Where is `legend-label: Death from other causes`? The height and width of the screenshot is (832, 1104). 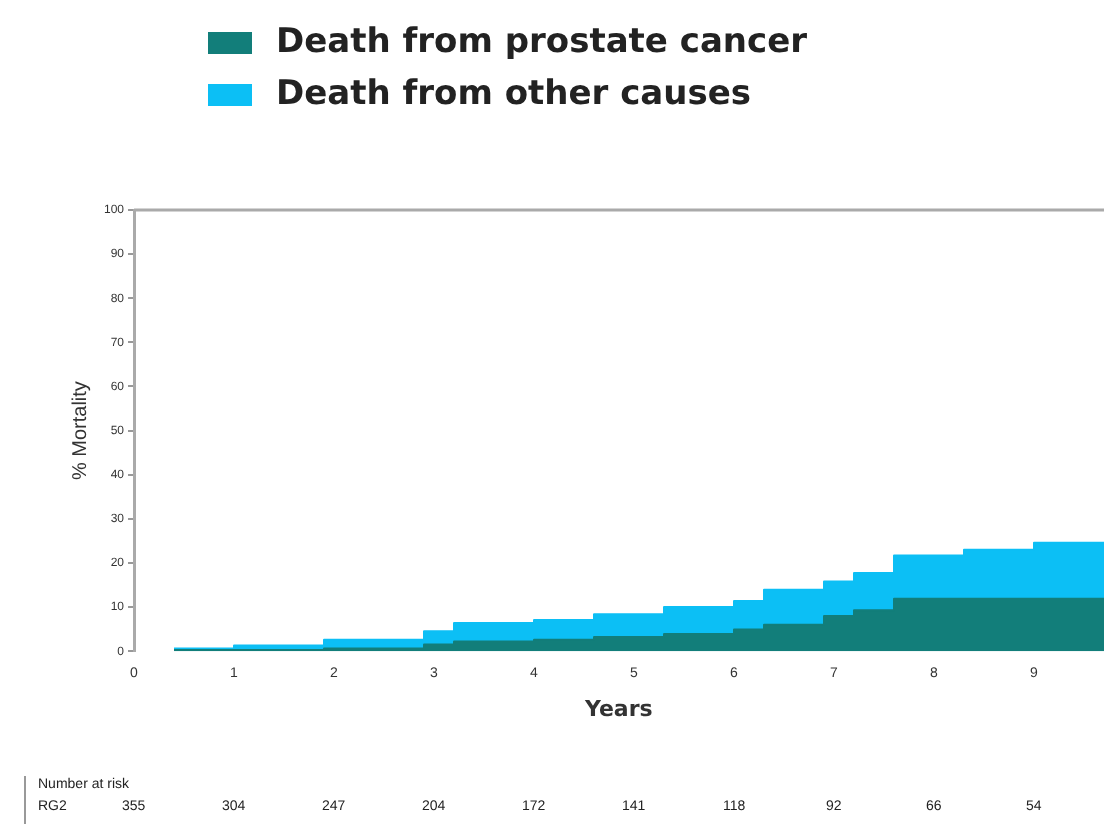 legend-label: Death from other causes is located at coordinates (514, 94).